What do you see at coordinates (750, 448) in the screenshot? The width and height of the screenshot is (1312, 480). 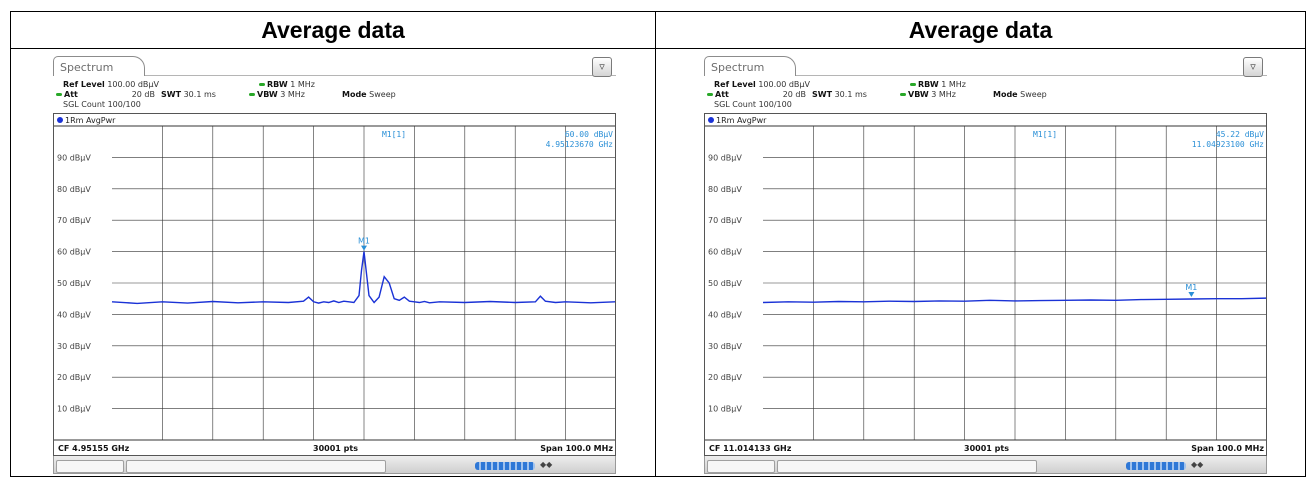 I see `center-frequency-label: CF 11.014133 GHz` at bounding box center [750, 448].